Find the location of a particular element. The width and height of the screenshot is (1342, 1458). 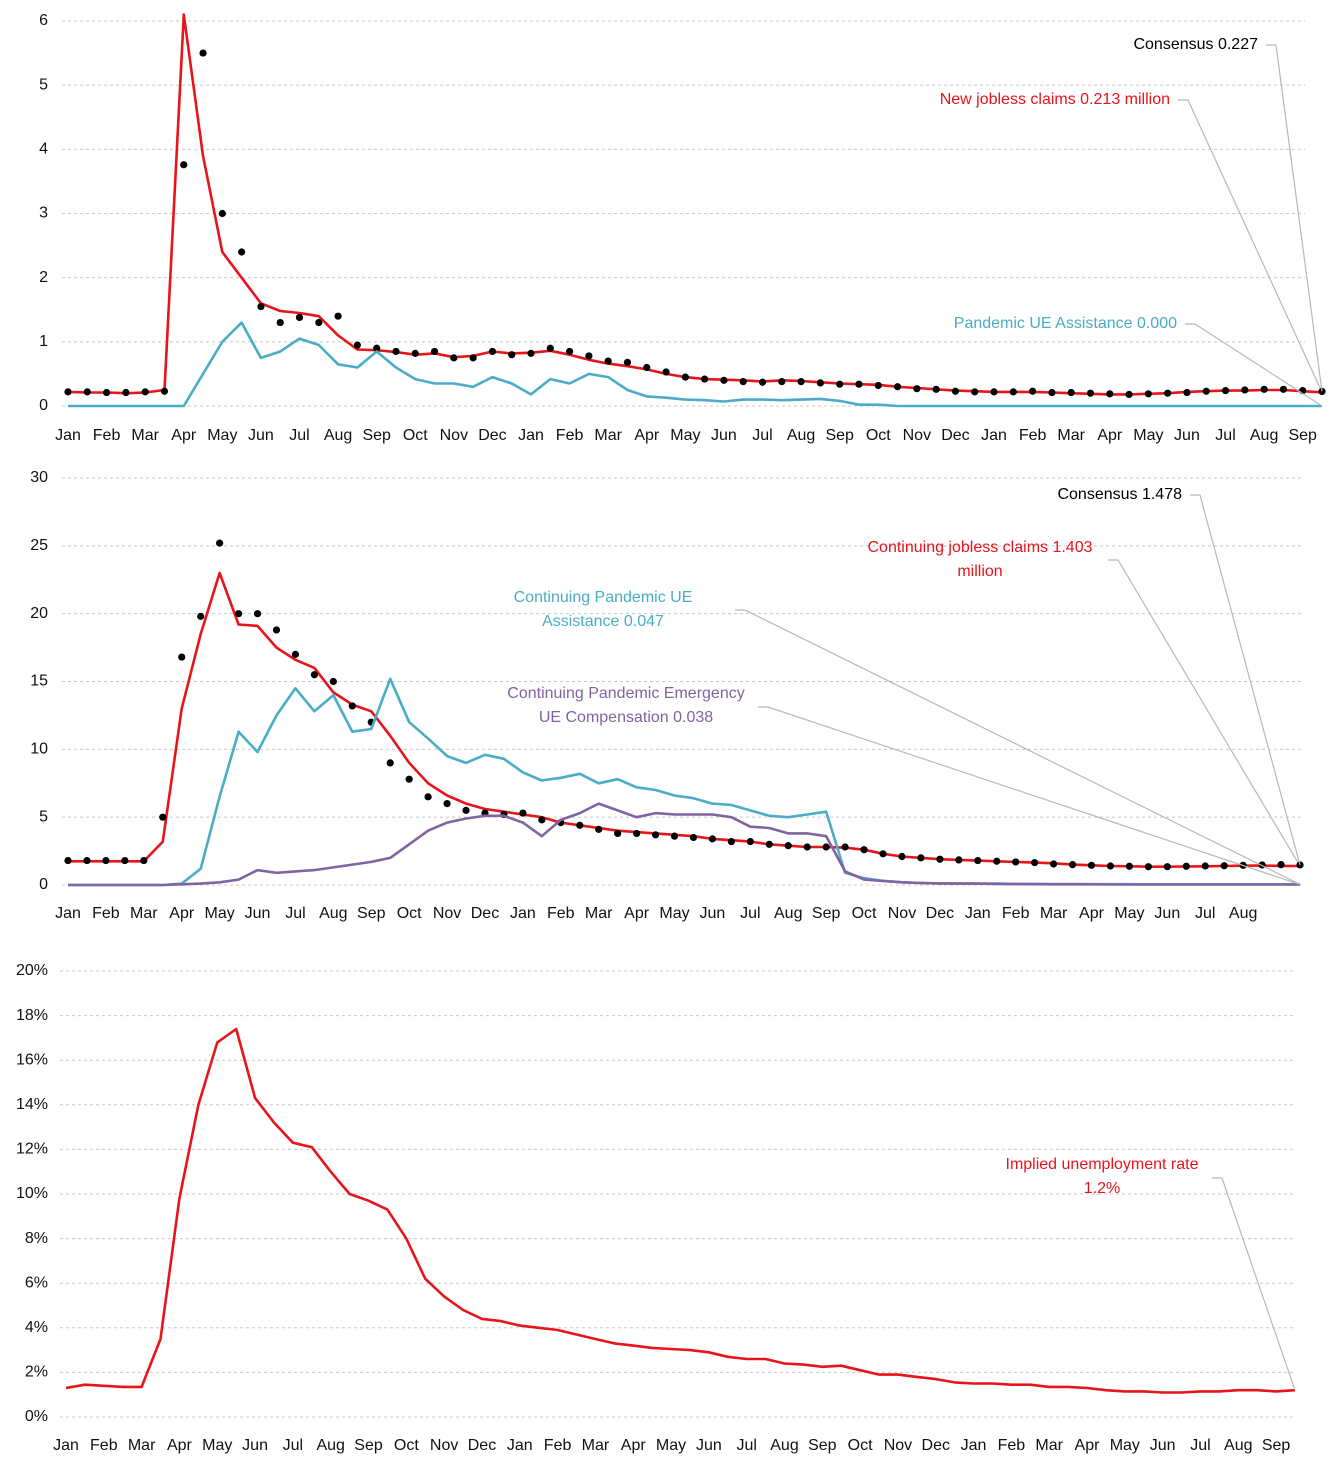

y-tick-label: 8% is located at coordinates (36, 1238).